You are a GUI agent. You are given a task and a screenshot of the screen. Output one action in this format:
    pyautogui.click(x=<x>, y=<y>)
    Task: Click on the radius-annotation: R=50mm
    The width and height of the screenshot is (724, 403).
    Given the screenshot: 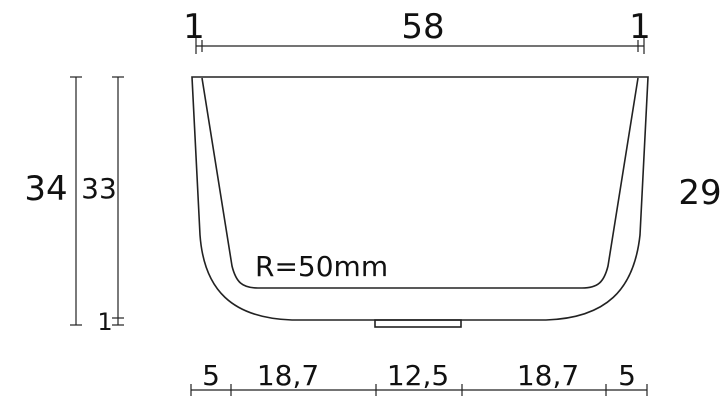 What is the action you would take?
    pyautogui.click(x=321, y=266)
    